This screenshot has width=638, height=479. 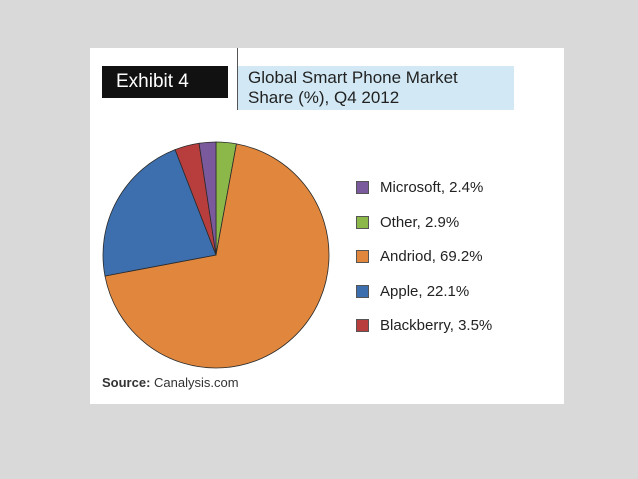 What do you see at coordinates (362, 256) in the screenshot?
I see `legend-swatch-andriod` at bounding box center [362, 256].